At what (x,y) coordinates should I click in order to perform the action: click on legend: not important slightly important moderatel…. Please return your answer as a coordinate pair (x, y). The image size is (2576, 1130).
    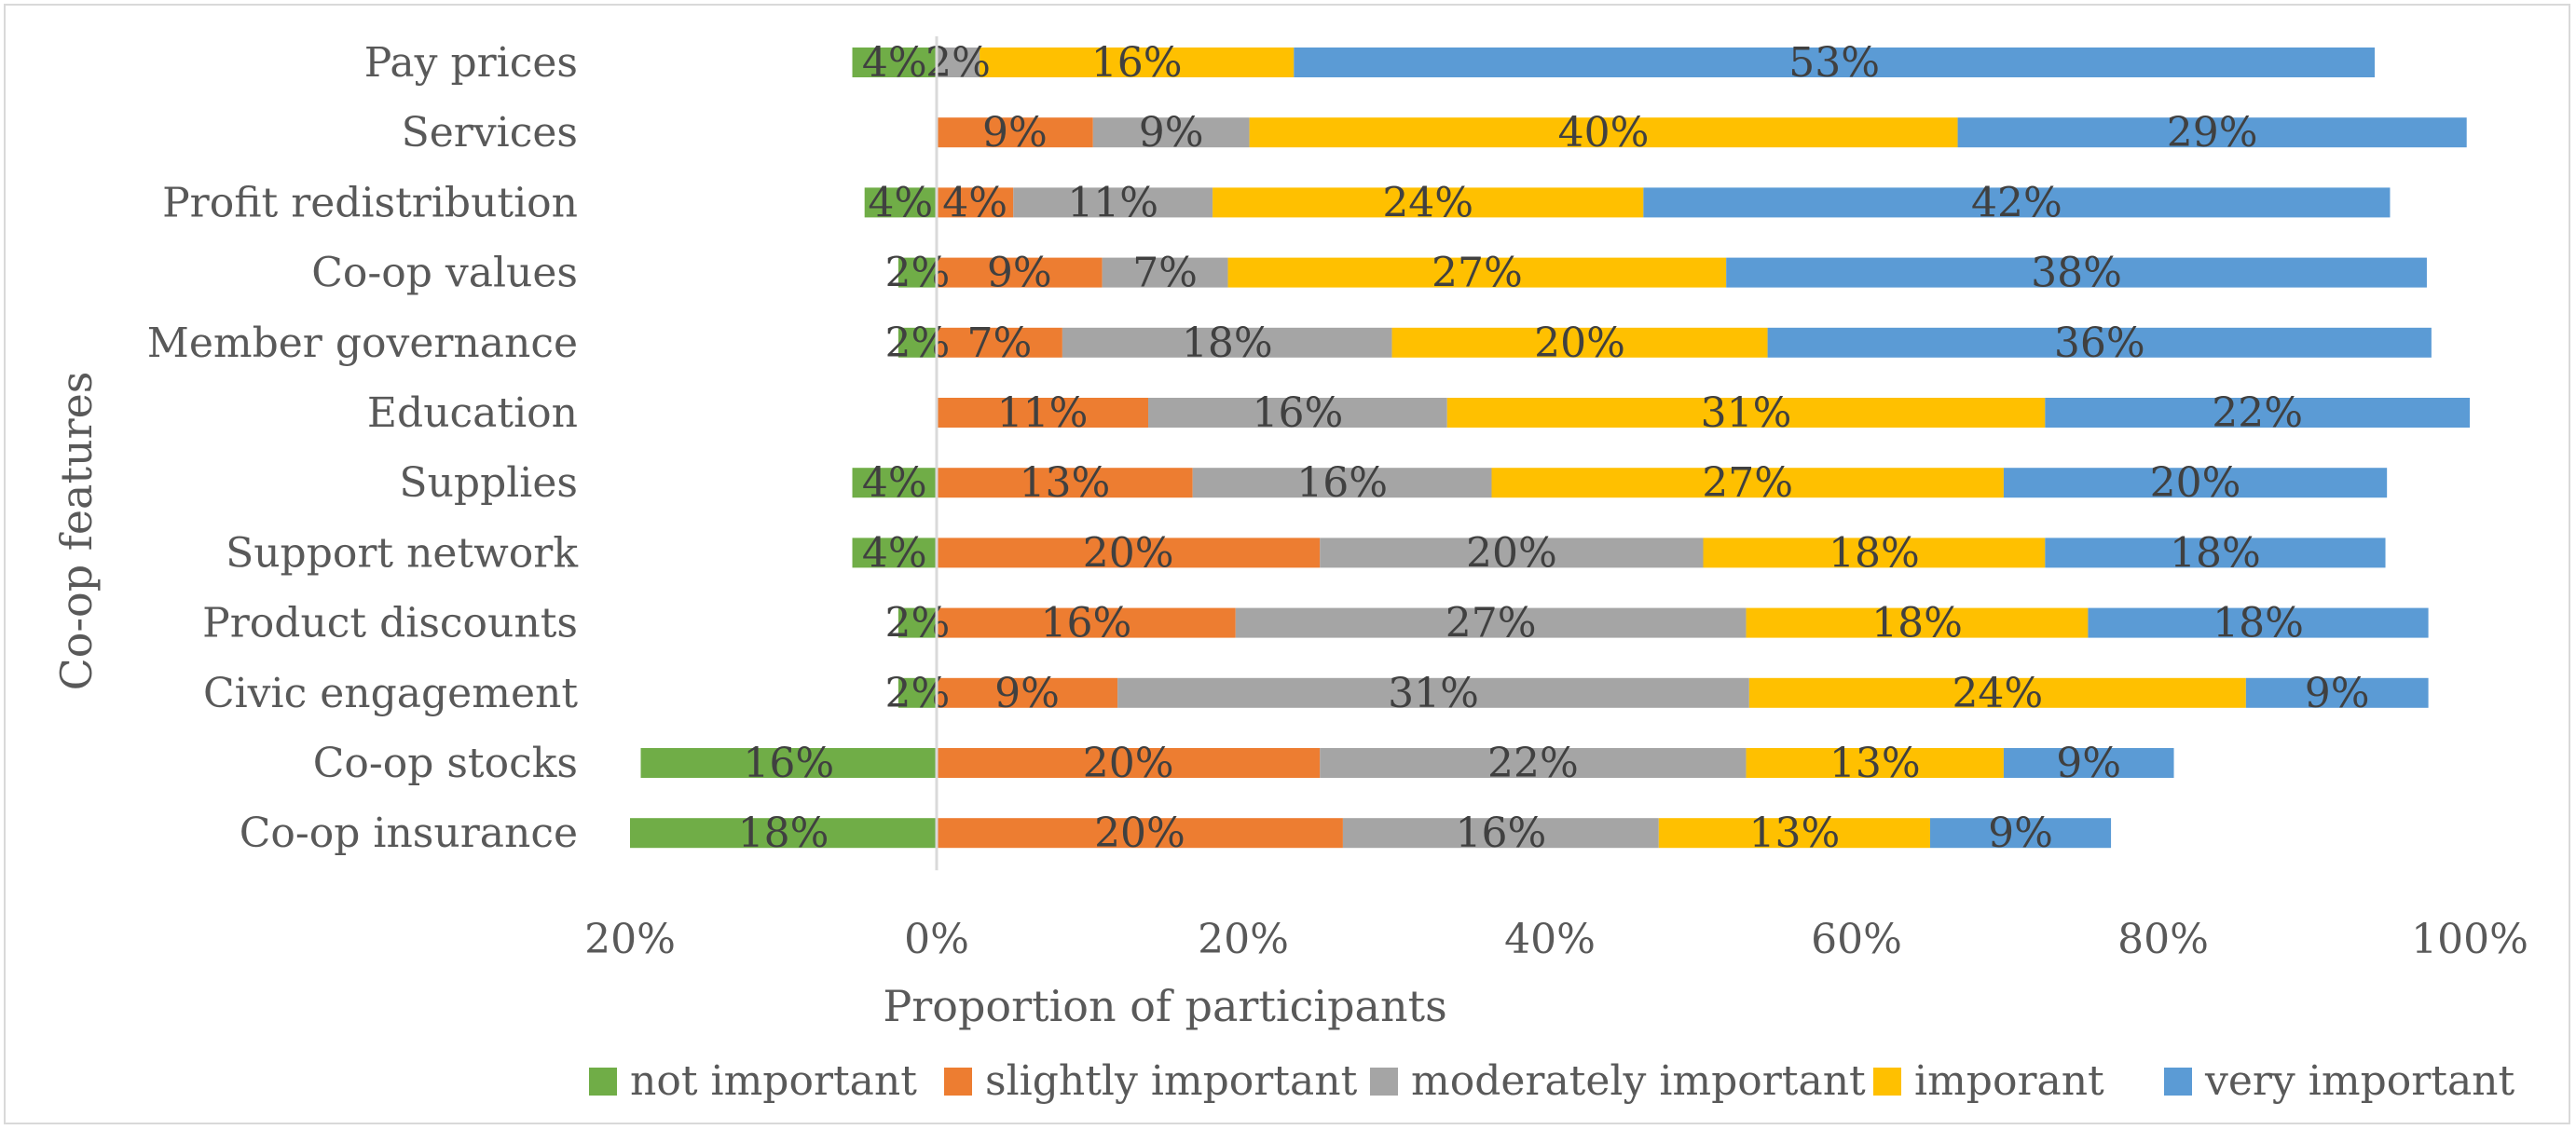
    Looking at the image, I should click on (1552, 1081).